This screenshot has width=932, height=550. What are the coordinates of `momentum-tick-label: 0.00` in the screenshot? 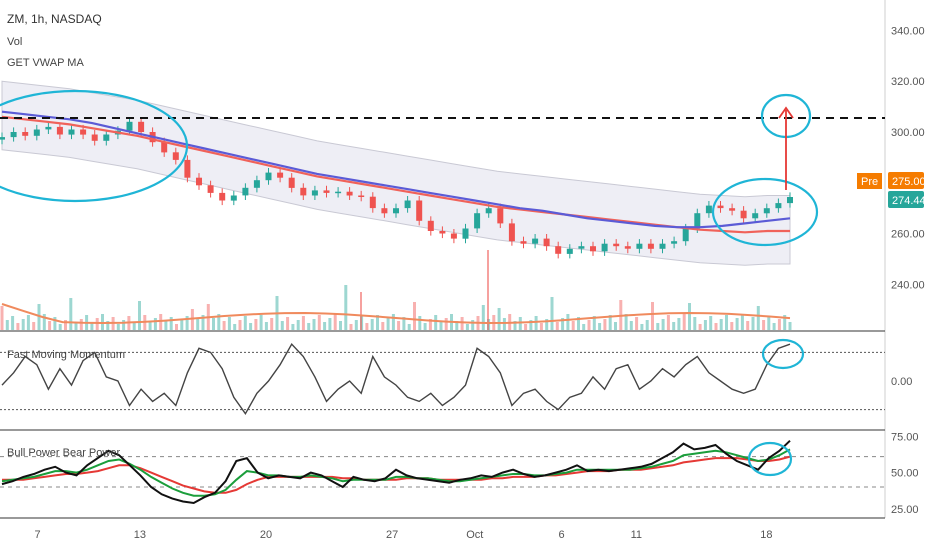 It's located at (901, 382).